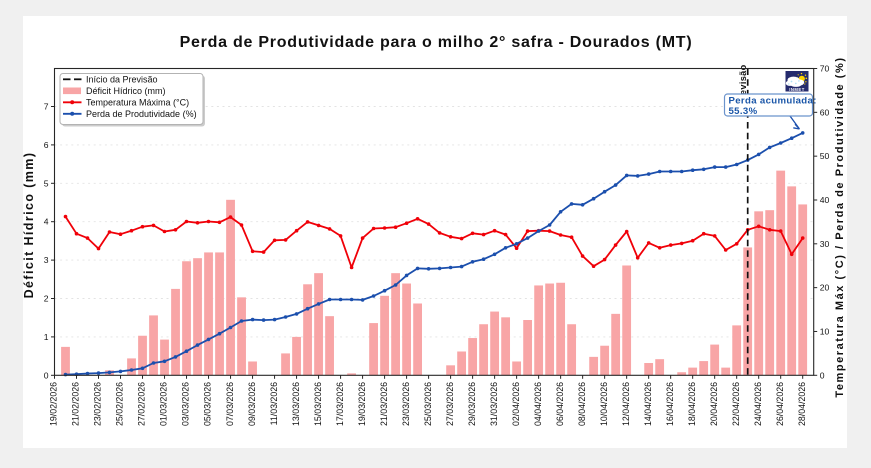  What do you see at coordinates (98, 404) in the screenshot?
I see `svg-text: 23/02/2026` at bounding box center [98, 404].